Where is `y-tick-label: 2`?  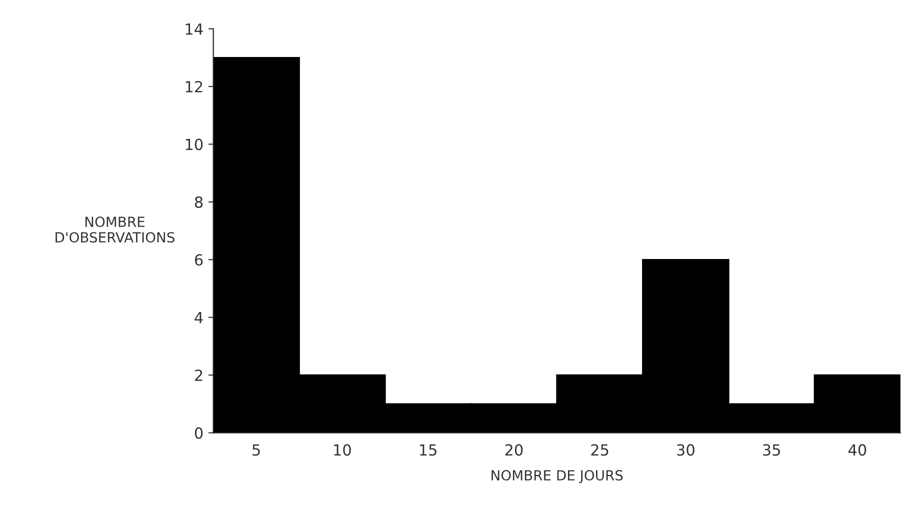 y-tick-label: 2 is located at coordinates (198, 375).